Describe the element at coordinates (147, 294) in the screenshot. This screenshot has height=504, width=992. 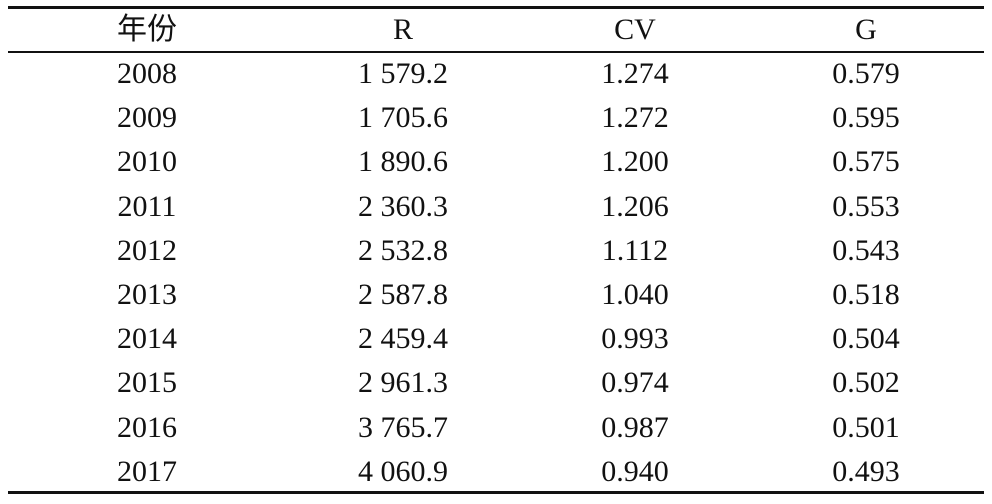
I see `row-label: 2013` at that location.